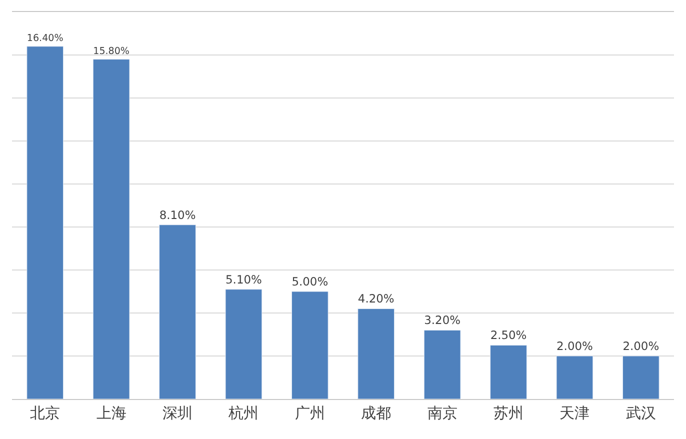 The width and height of the screenshot is (686, 439). Describe the element at coordinates (442, 320) in the screenshot. I see `data-label: 3.20%` at that location.